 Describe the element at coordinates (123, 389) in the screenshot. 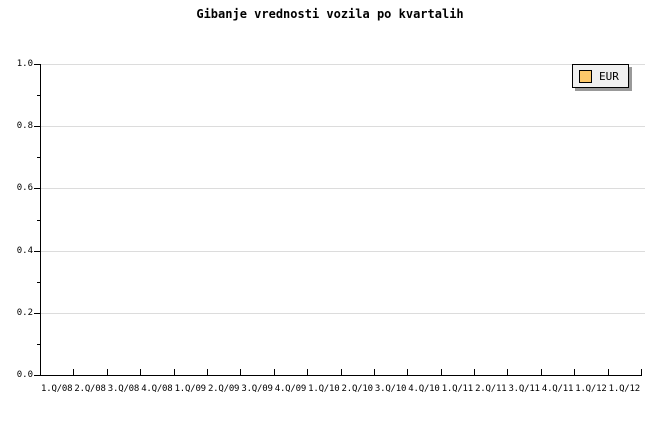

I see `x-axis-tick-label: 3.Q/08` at that location.